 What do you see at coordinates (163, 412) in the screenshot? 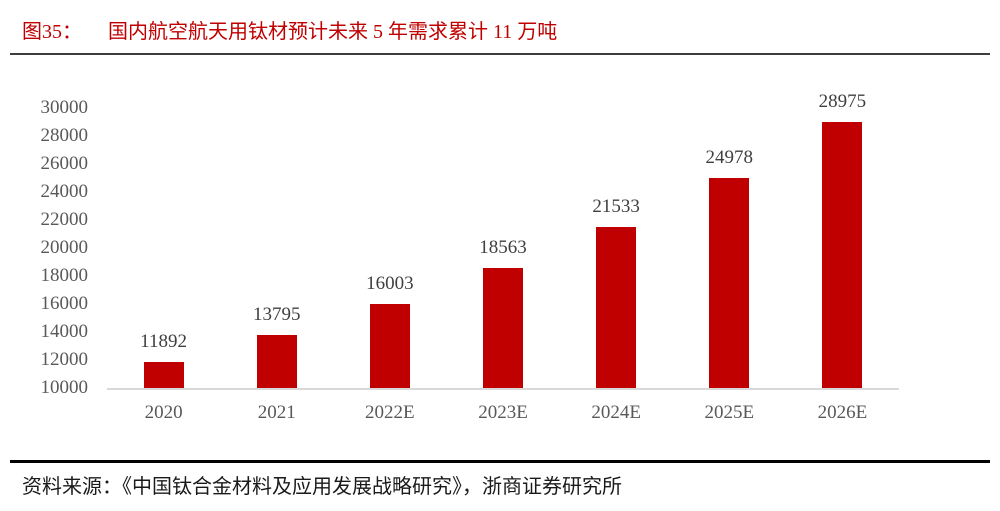
I see `x-axis-category-label: 2020` at bounding box center [163, 412].